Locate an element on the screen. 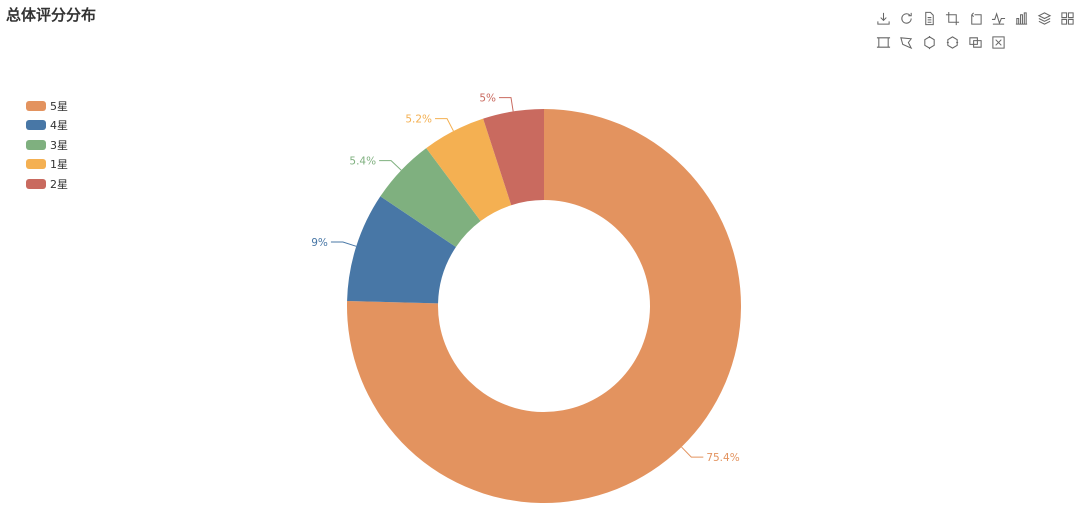 This screenshot has height=532, width=1080. zoom-reset-icon is located at coordinates (975, 18).